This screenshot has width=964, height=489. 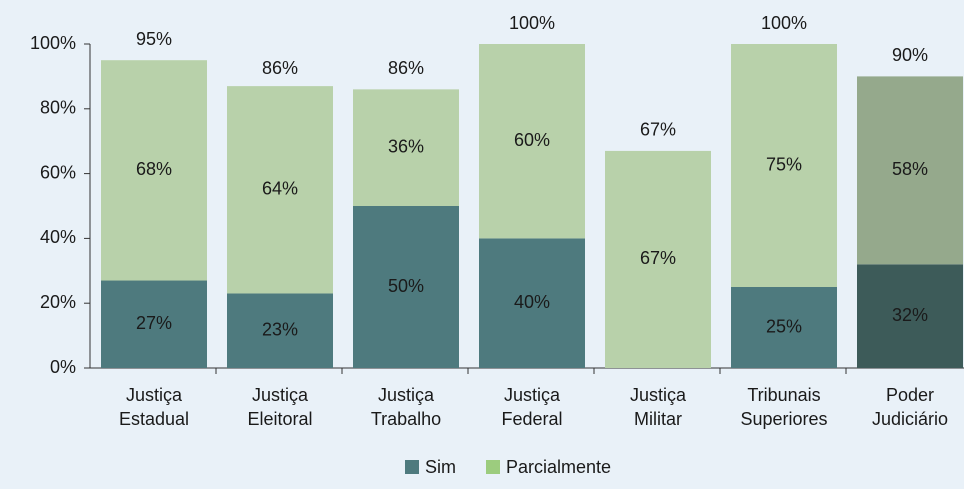 I want to click on total-label: 67%, so click(x=658, y=130).